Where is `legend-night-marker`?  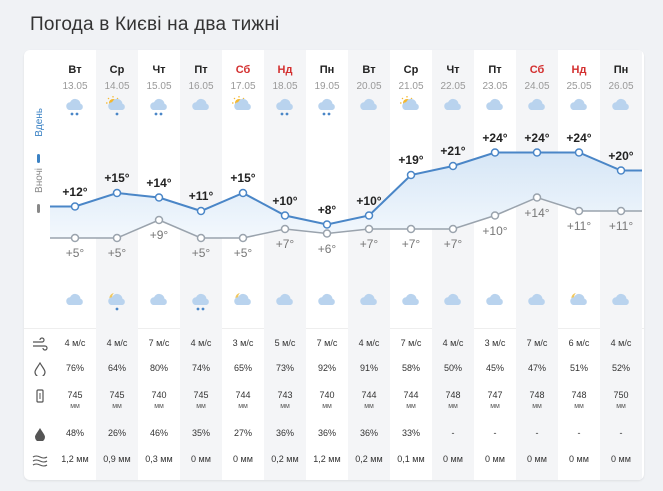 legend-night-marker is located at coordinates (38, 208).